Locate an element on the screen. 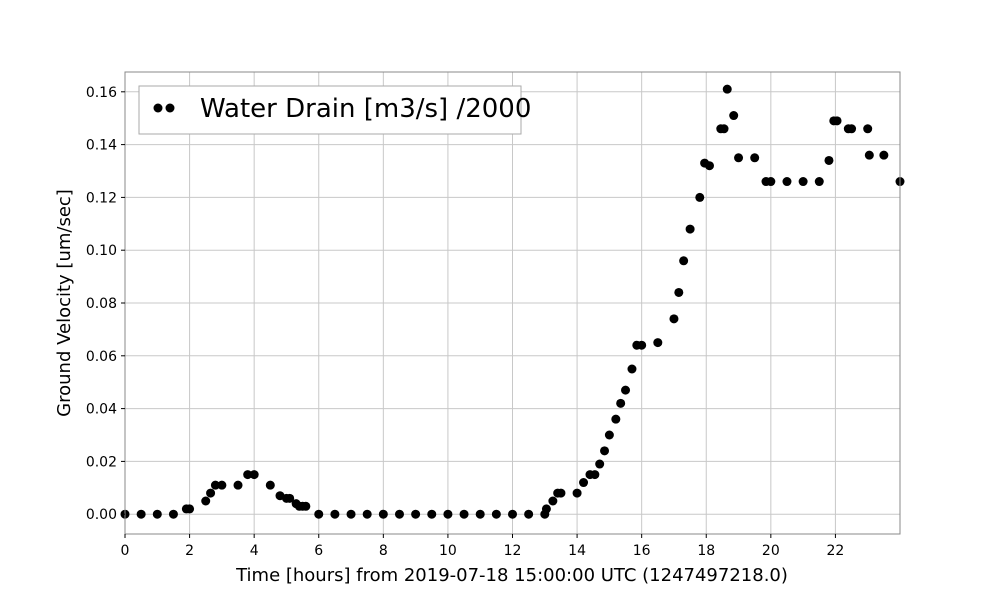 The image size is (1000, 600). x-tick-label: 2 is located at coordinates (189, 551).